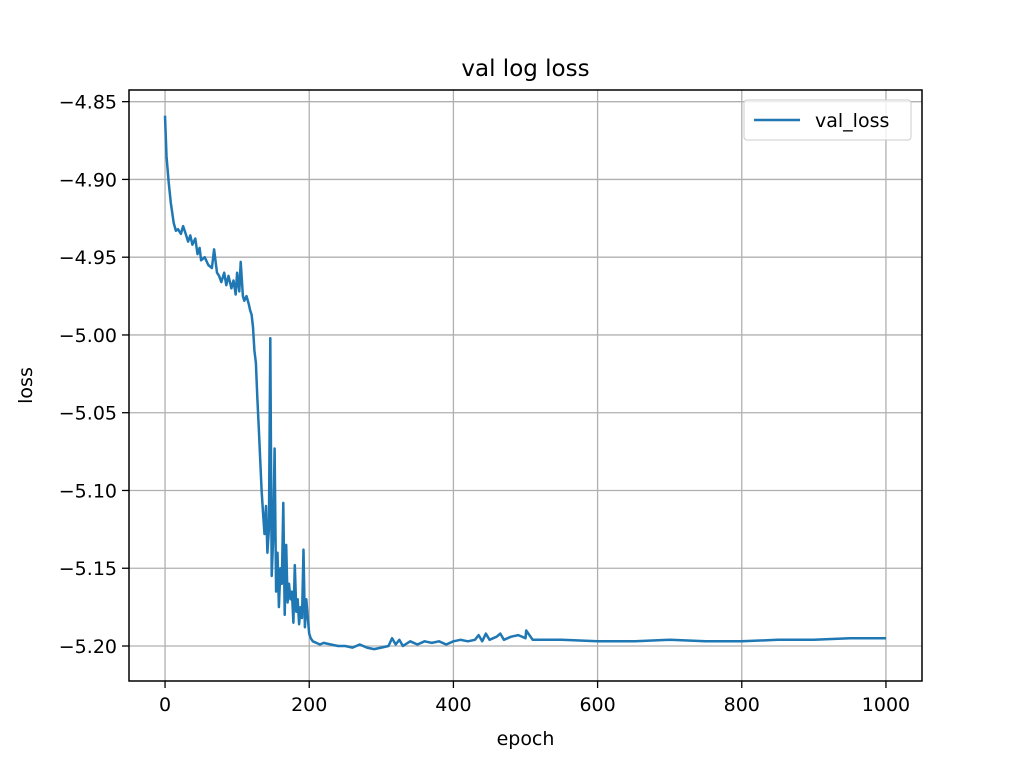  I want to click on x-tick-label: 600, so click(597, 705).